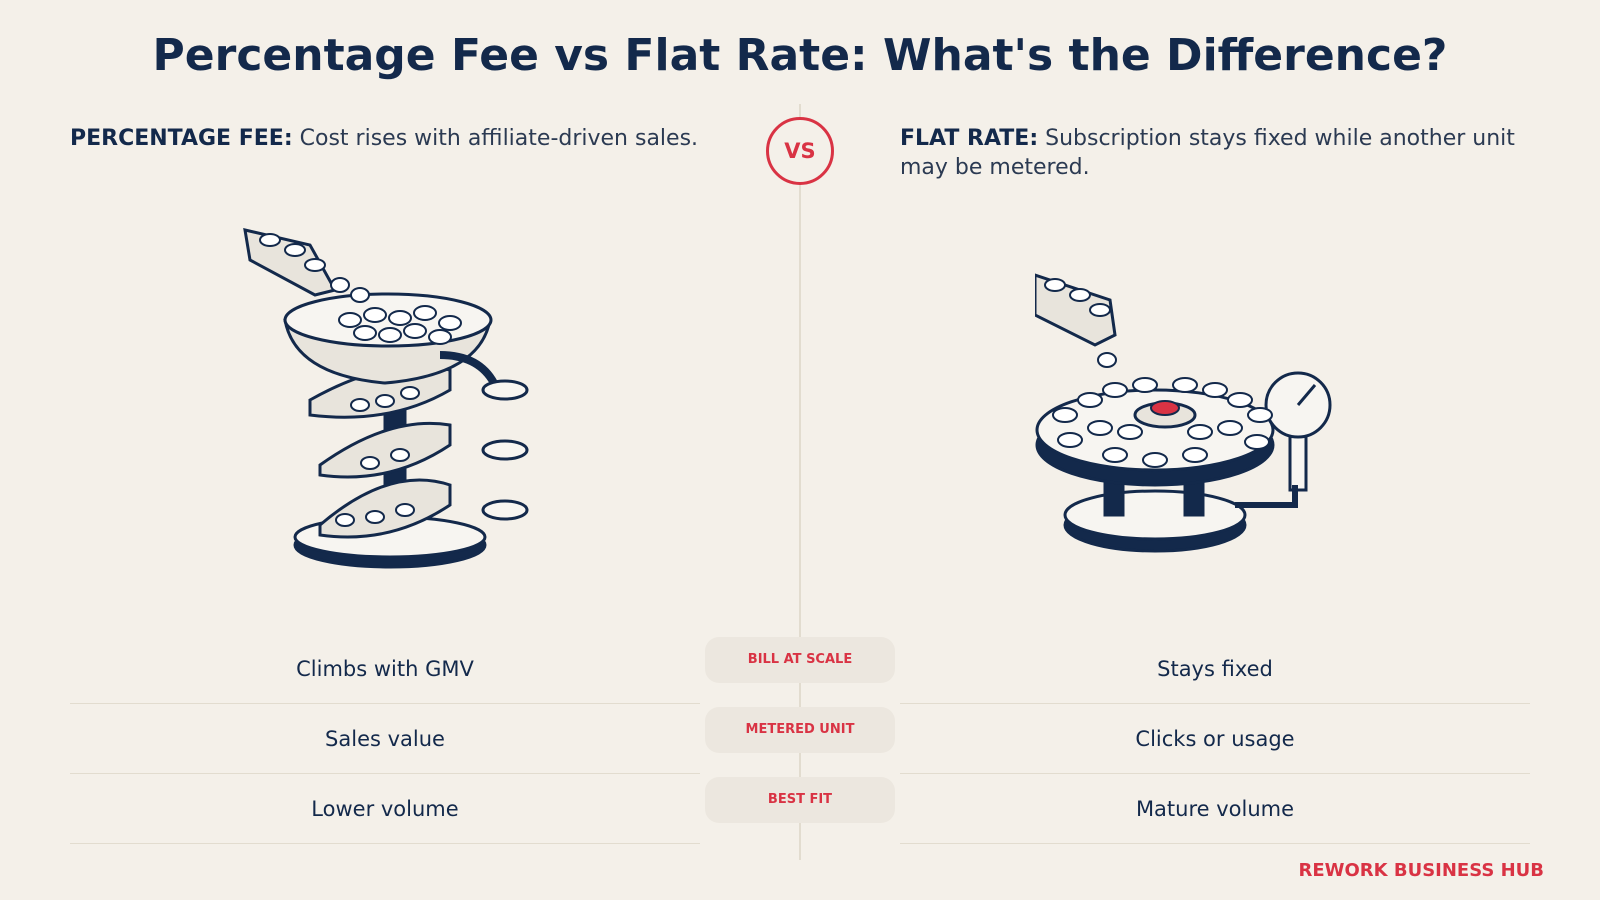 This screenshot has height=900, width=1600. I want to click on left-value: Climbs with GMV, so click(385, 669).